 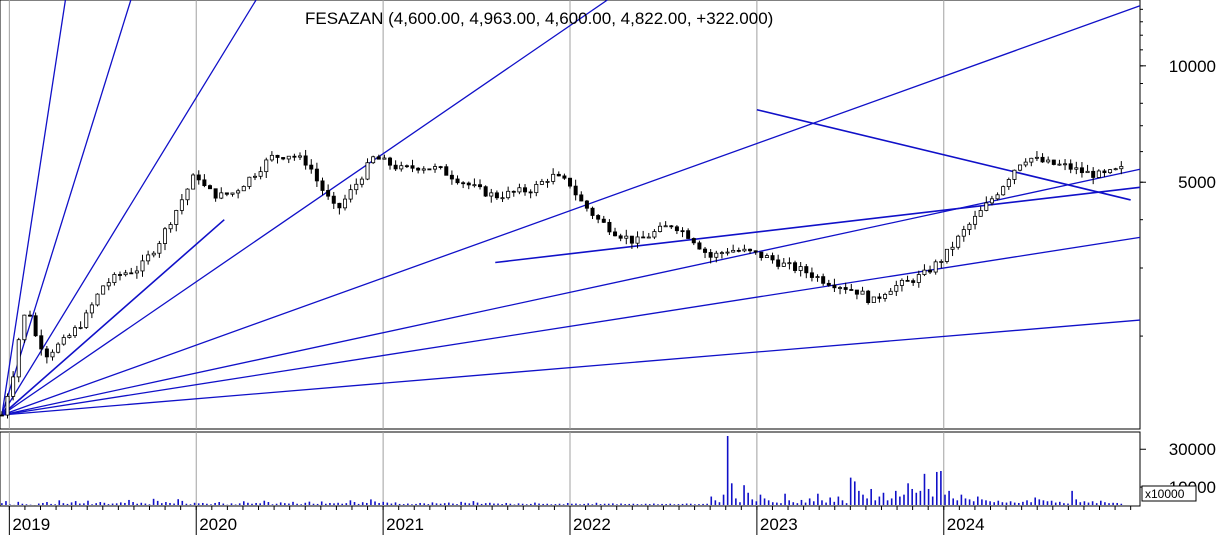 I want to click on year-tick-label-3: 2022, so click(x=592, y=524).